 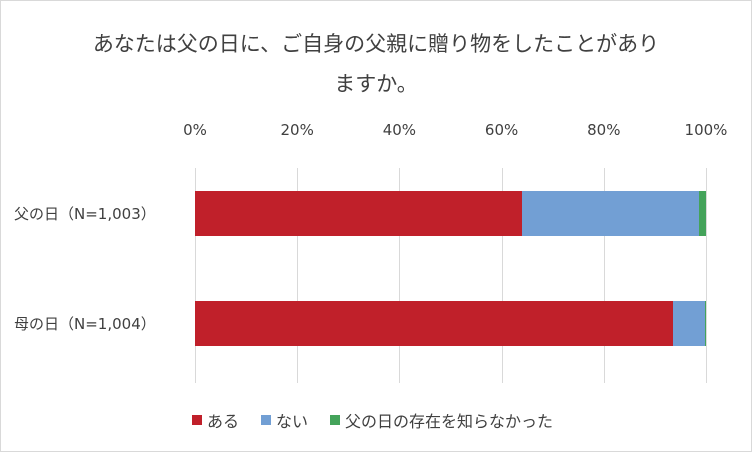 What do you see at coordinates (501, 130) in the screenshot?
I see `x-tick-label: 60%` at bounding box center [501, 130].